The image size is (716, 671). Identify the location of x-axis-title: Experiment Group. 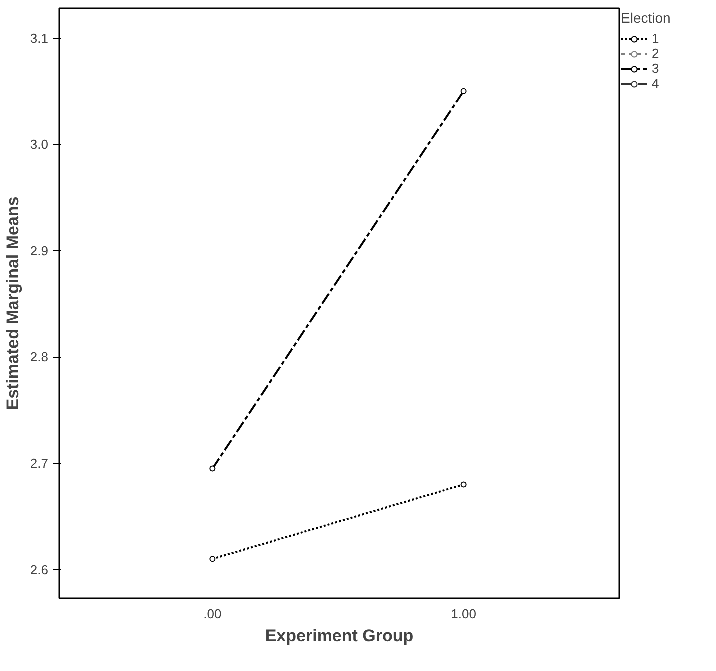
(339, 636).